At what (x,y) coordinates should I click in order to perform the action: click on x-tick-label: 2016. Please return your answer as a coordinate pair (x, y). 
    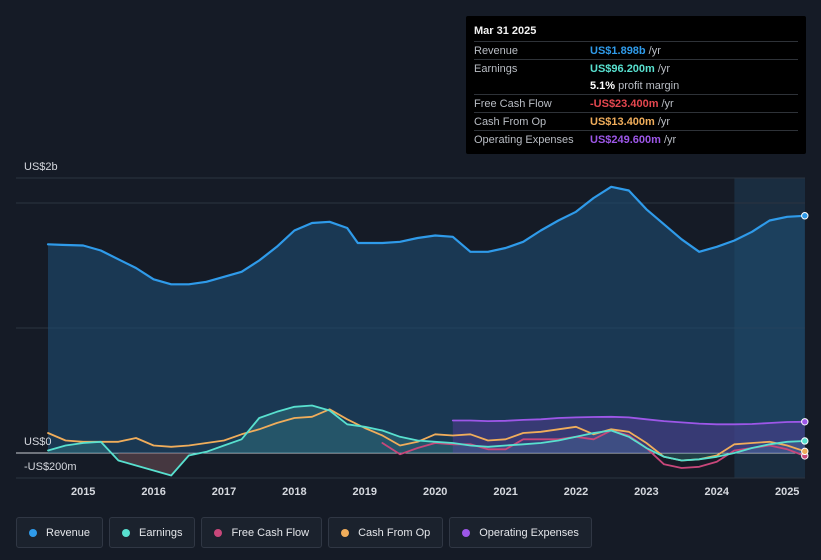
    Looking at the image, I should click on (153, 492).